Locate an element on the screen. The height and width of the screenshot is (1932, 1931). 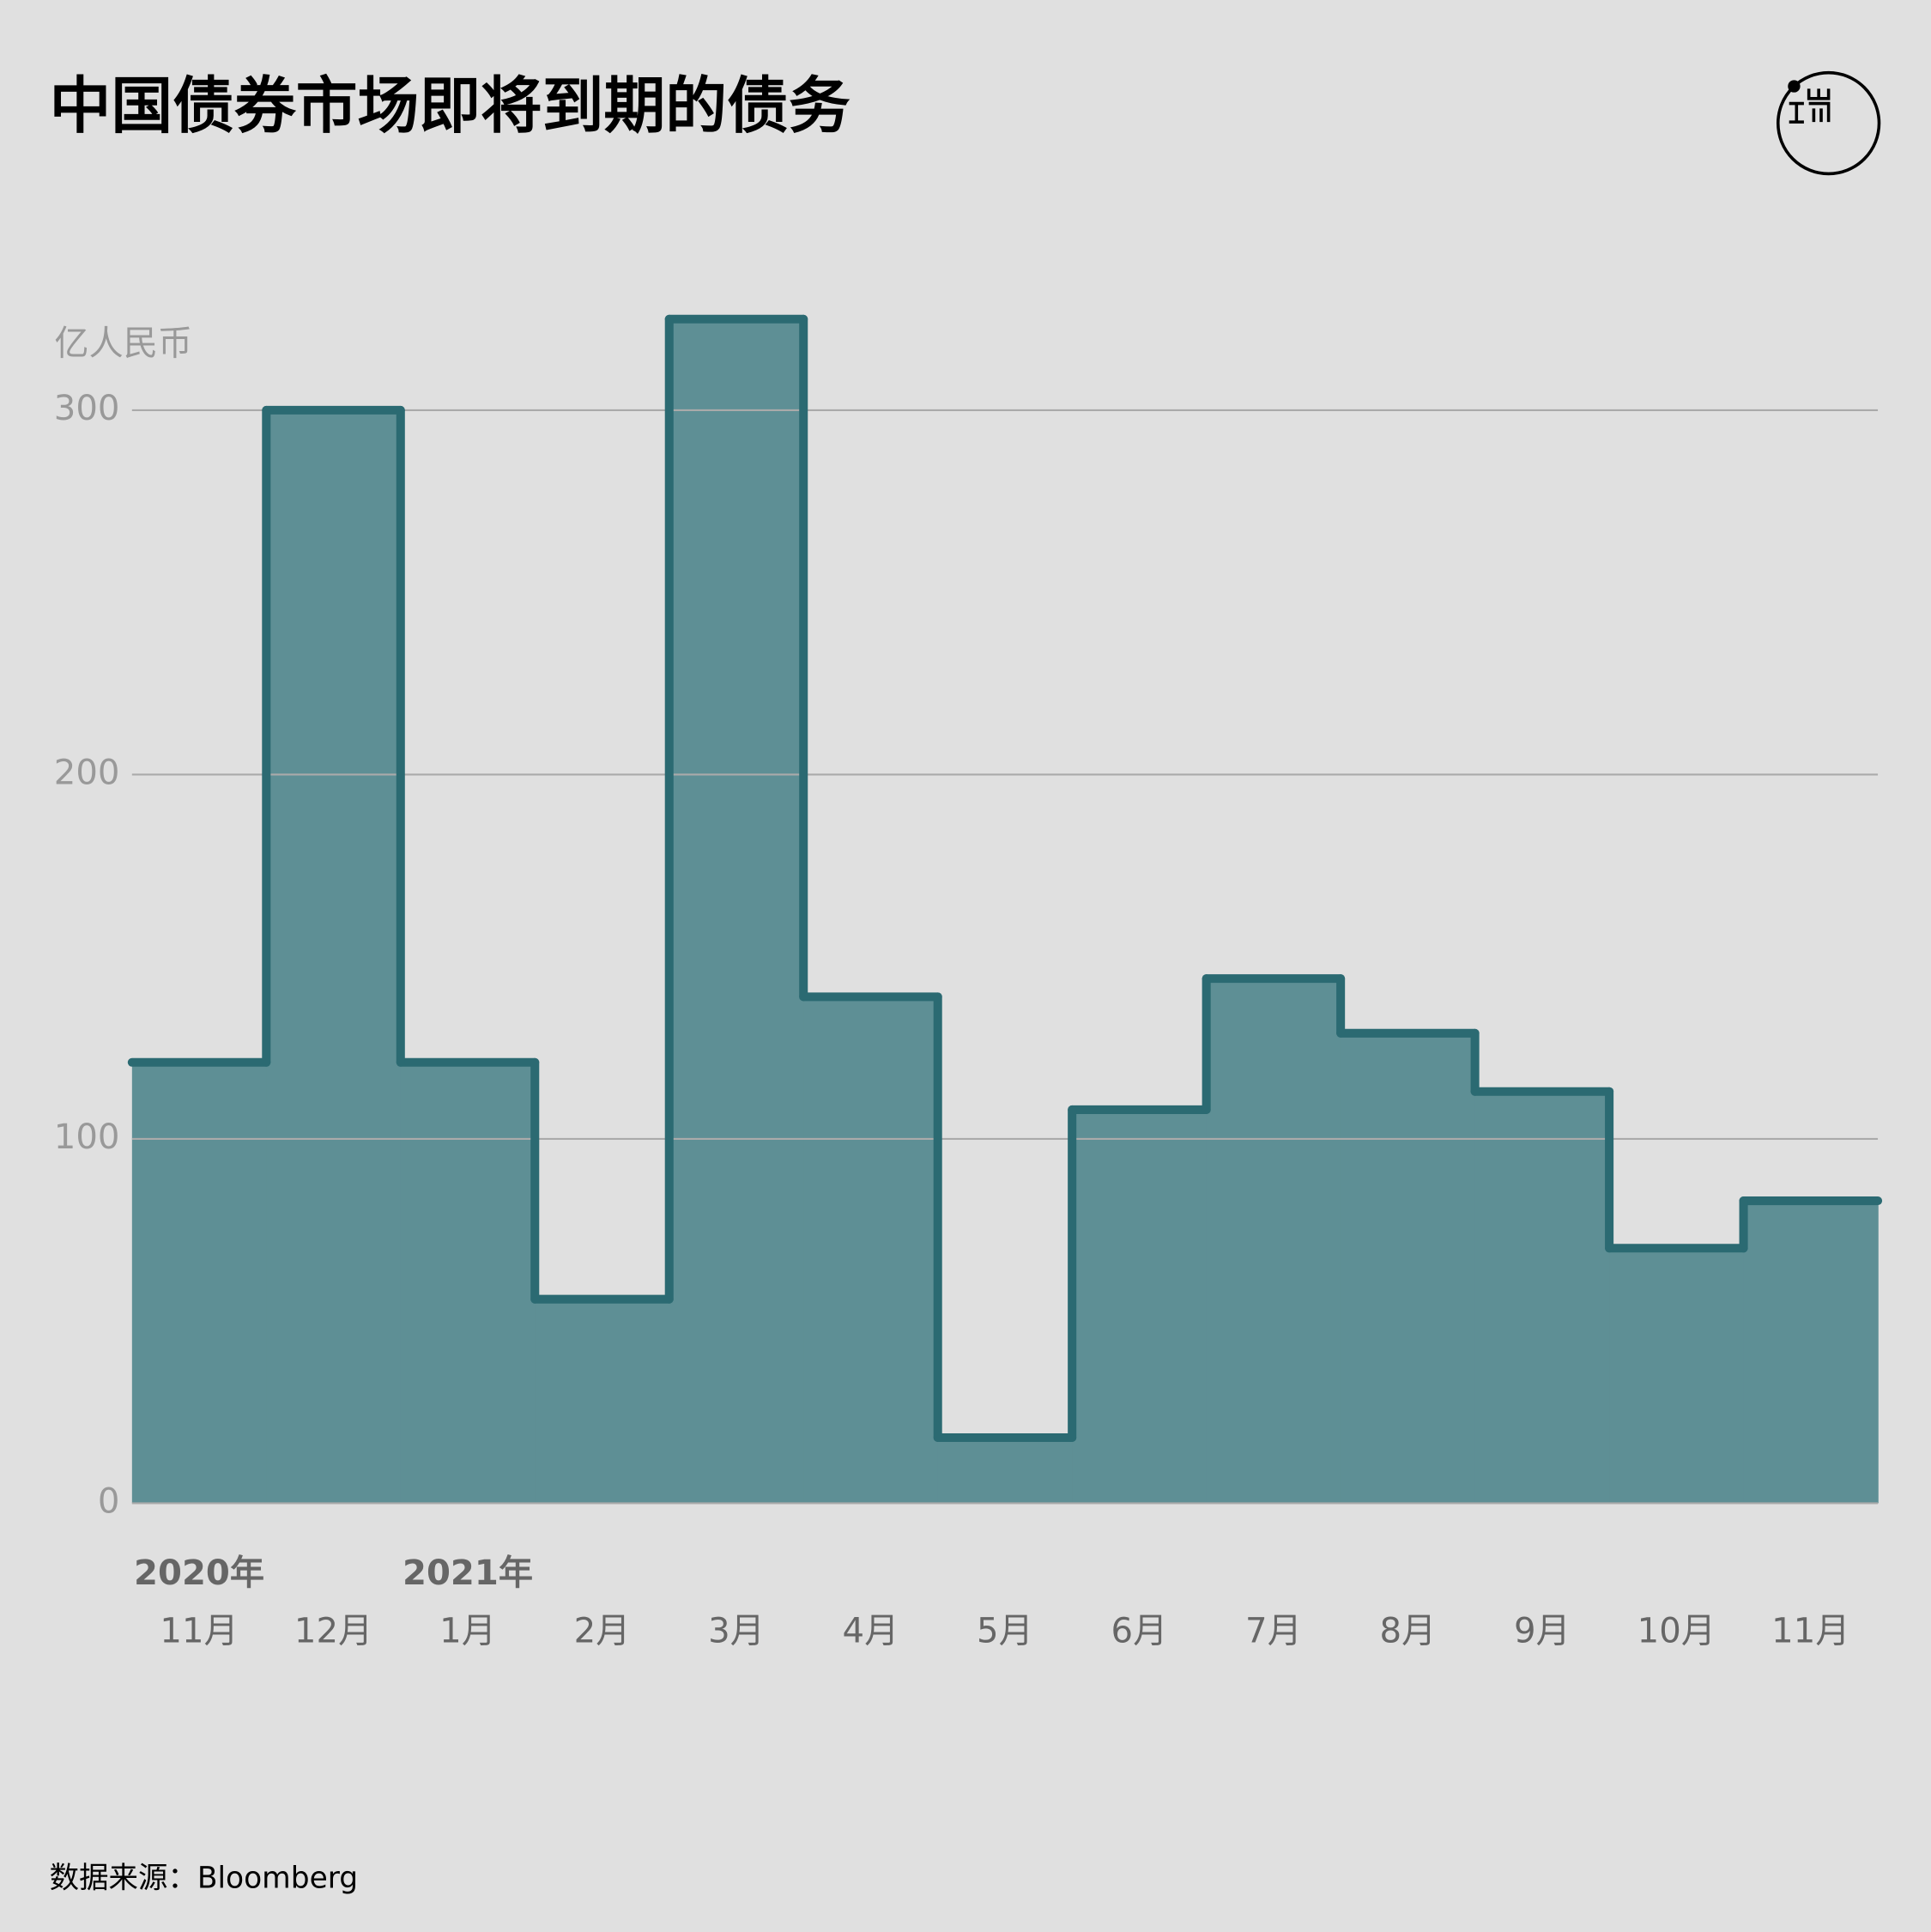
x-tick-label: 4月 is located at coordinates (871, 1631).